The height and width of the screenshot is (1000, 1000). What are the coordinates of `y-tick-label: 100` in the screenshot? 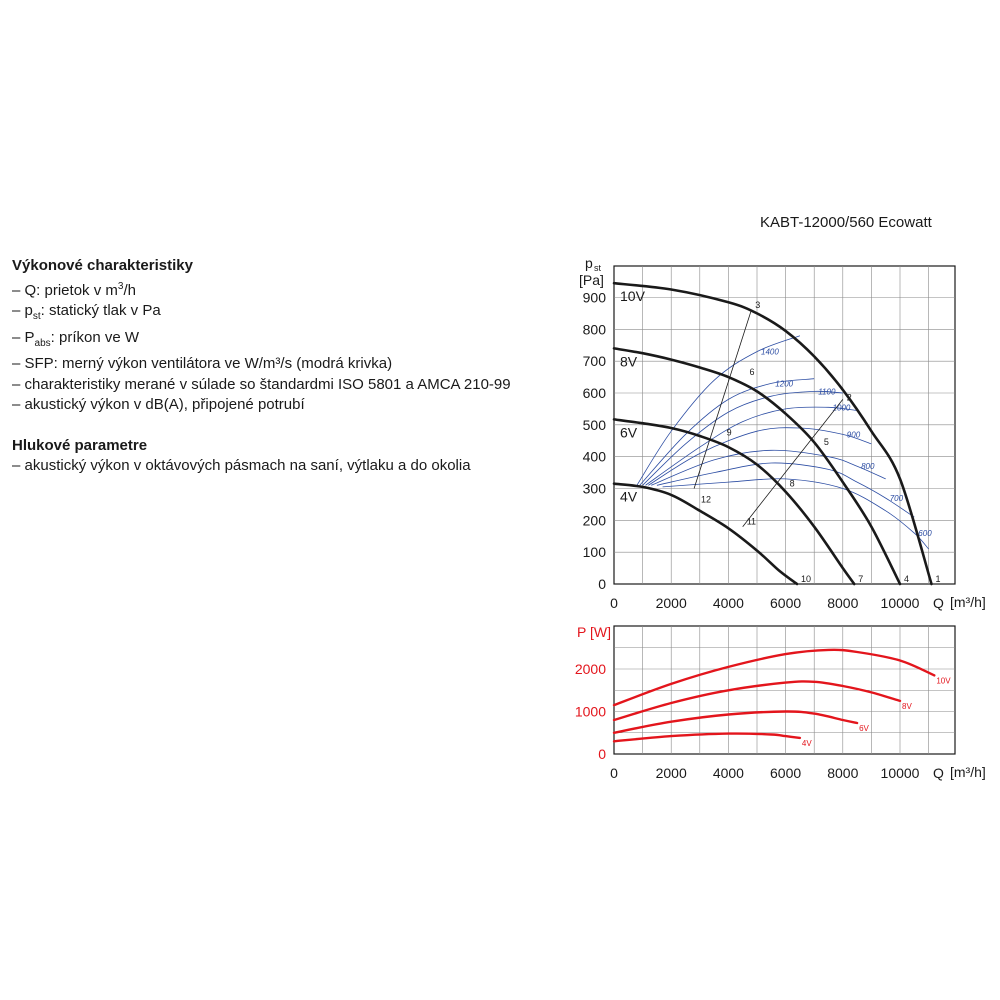 It's located at (595, 552).